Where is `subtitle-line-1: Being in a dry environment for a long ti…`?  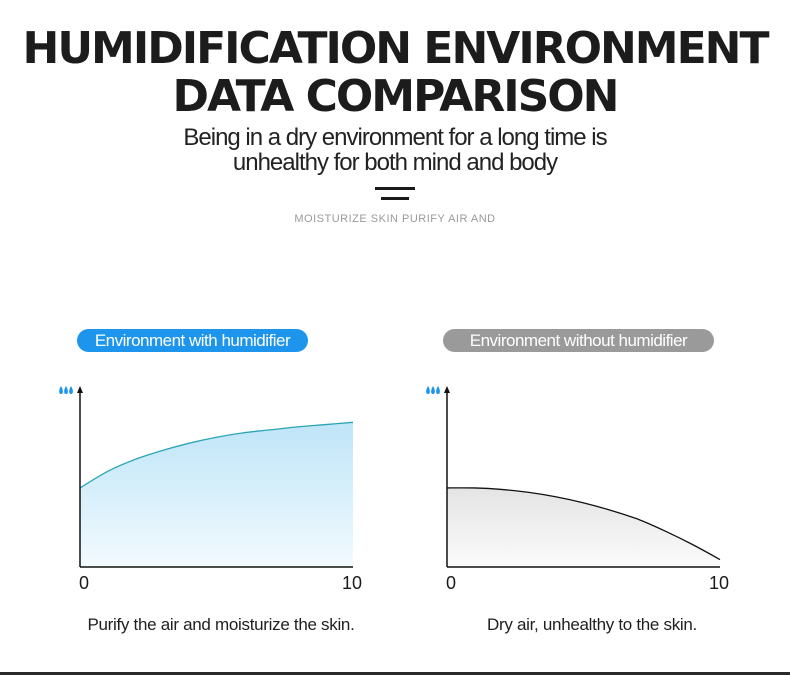 subtitle-line-1: Being in a dry environment for a long ti… is located at coordinates (395, 137).